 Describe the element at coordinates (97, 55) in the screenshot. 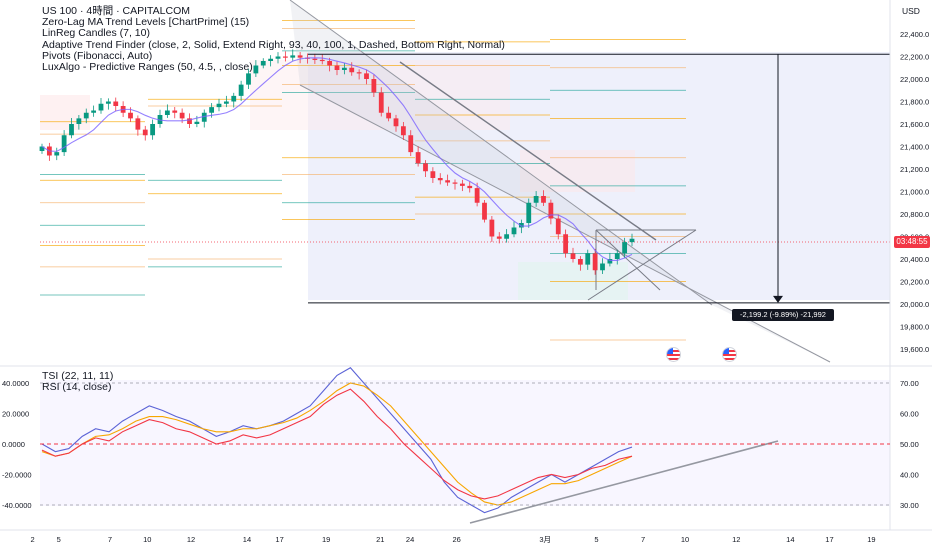

I see `indicator-pivots: Pivots (Fibonacci, Auto)` at that location.